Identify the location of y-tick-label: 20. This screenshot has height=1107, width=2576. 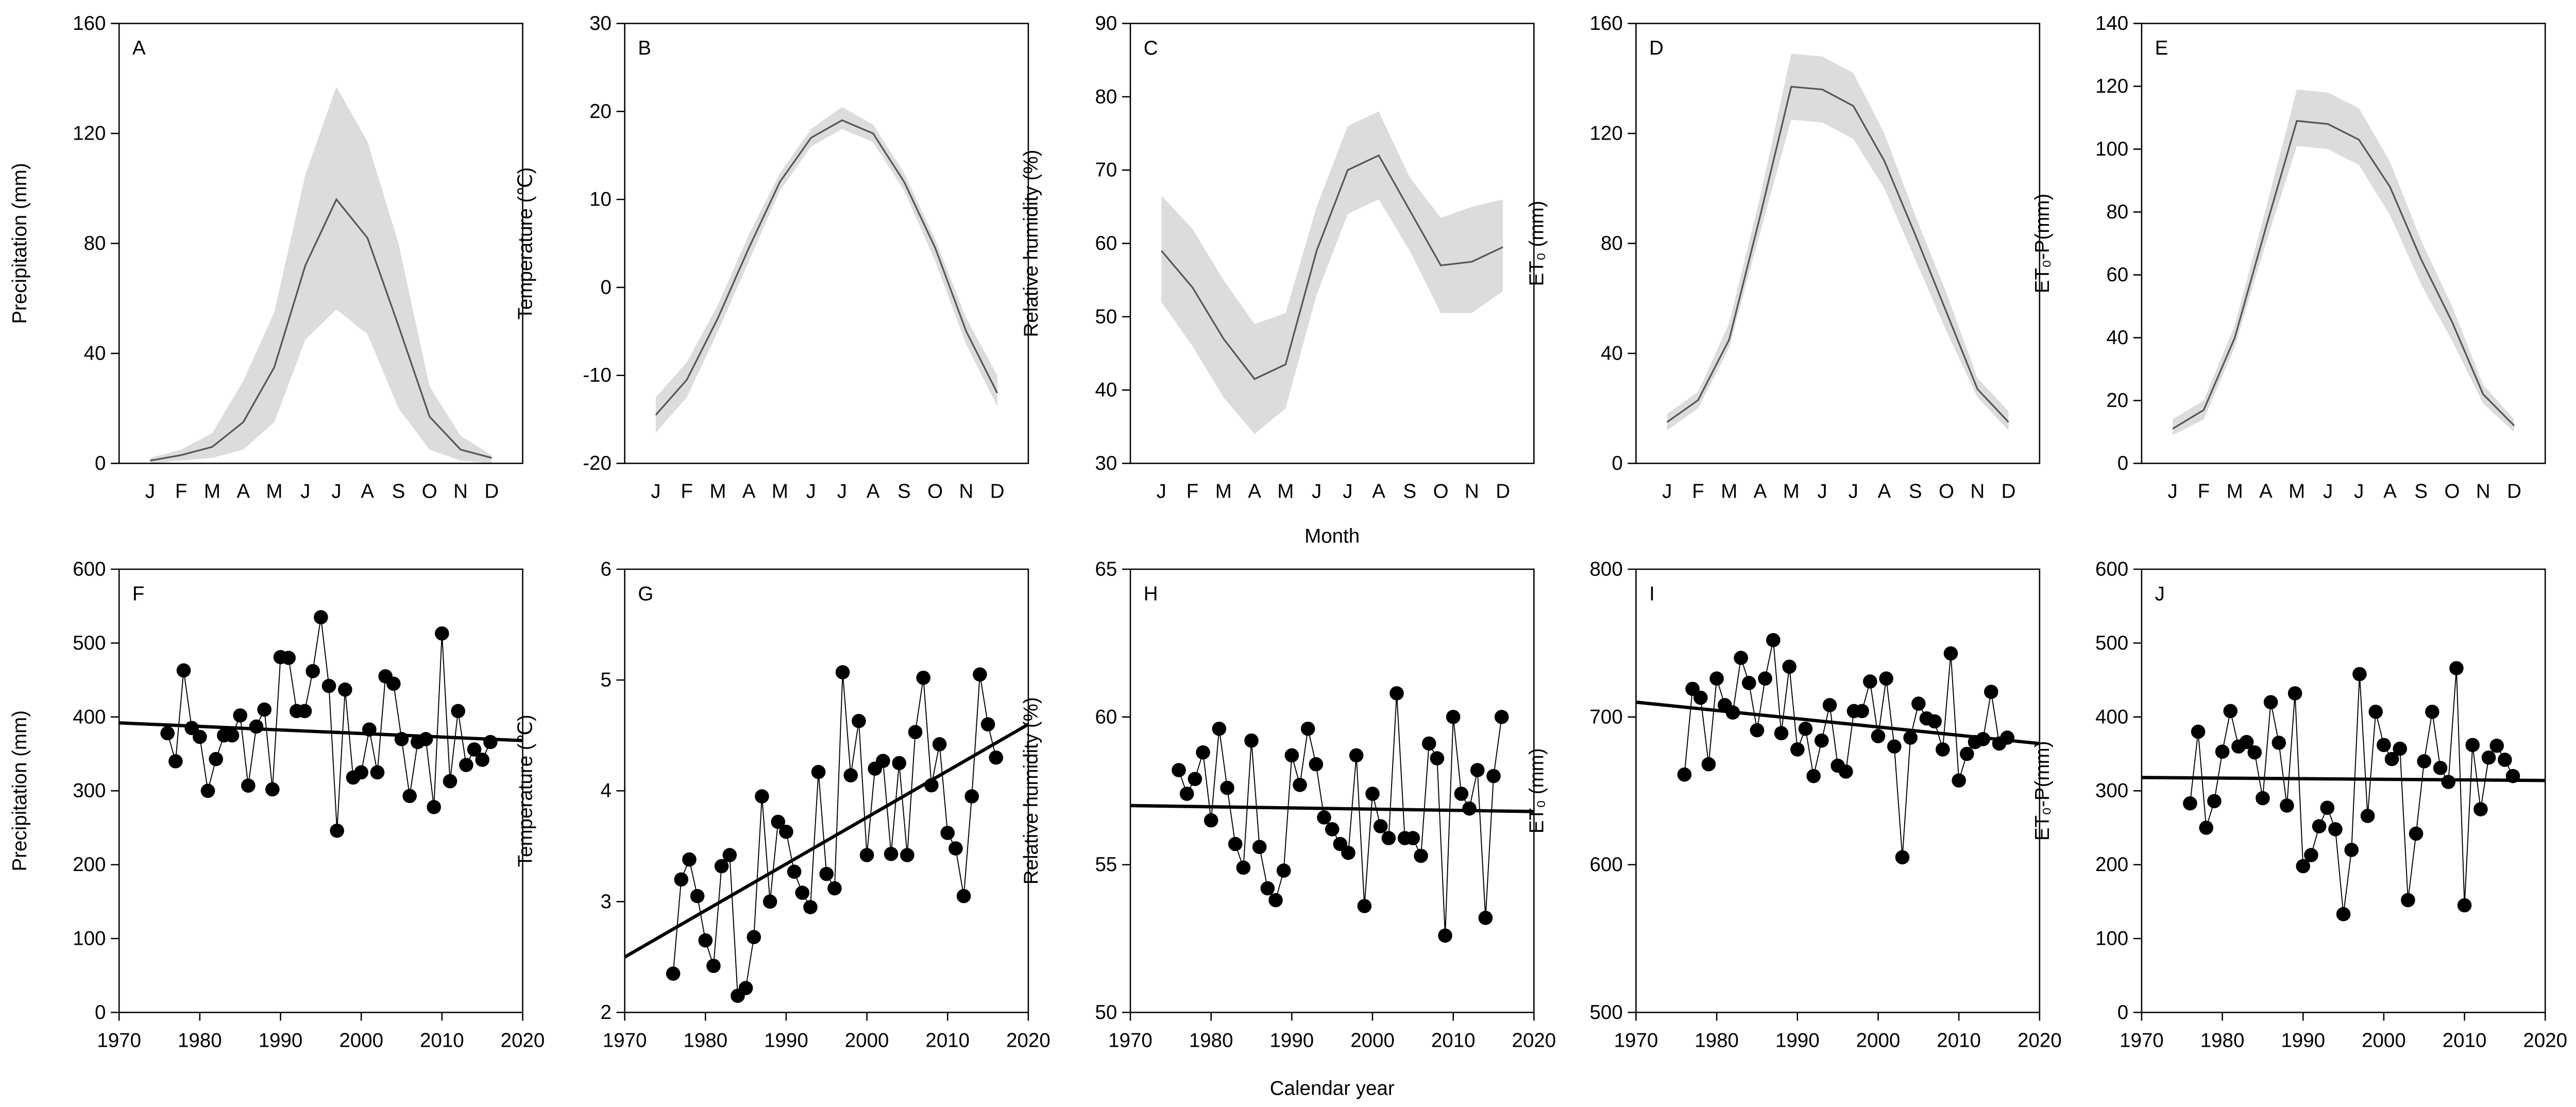
(600, 111).